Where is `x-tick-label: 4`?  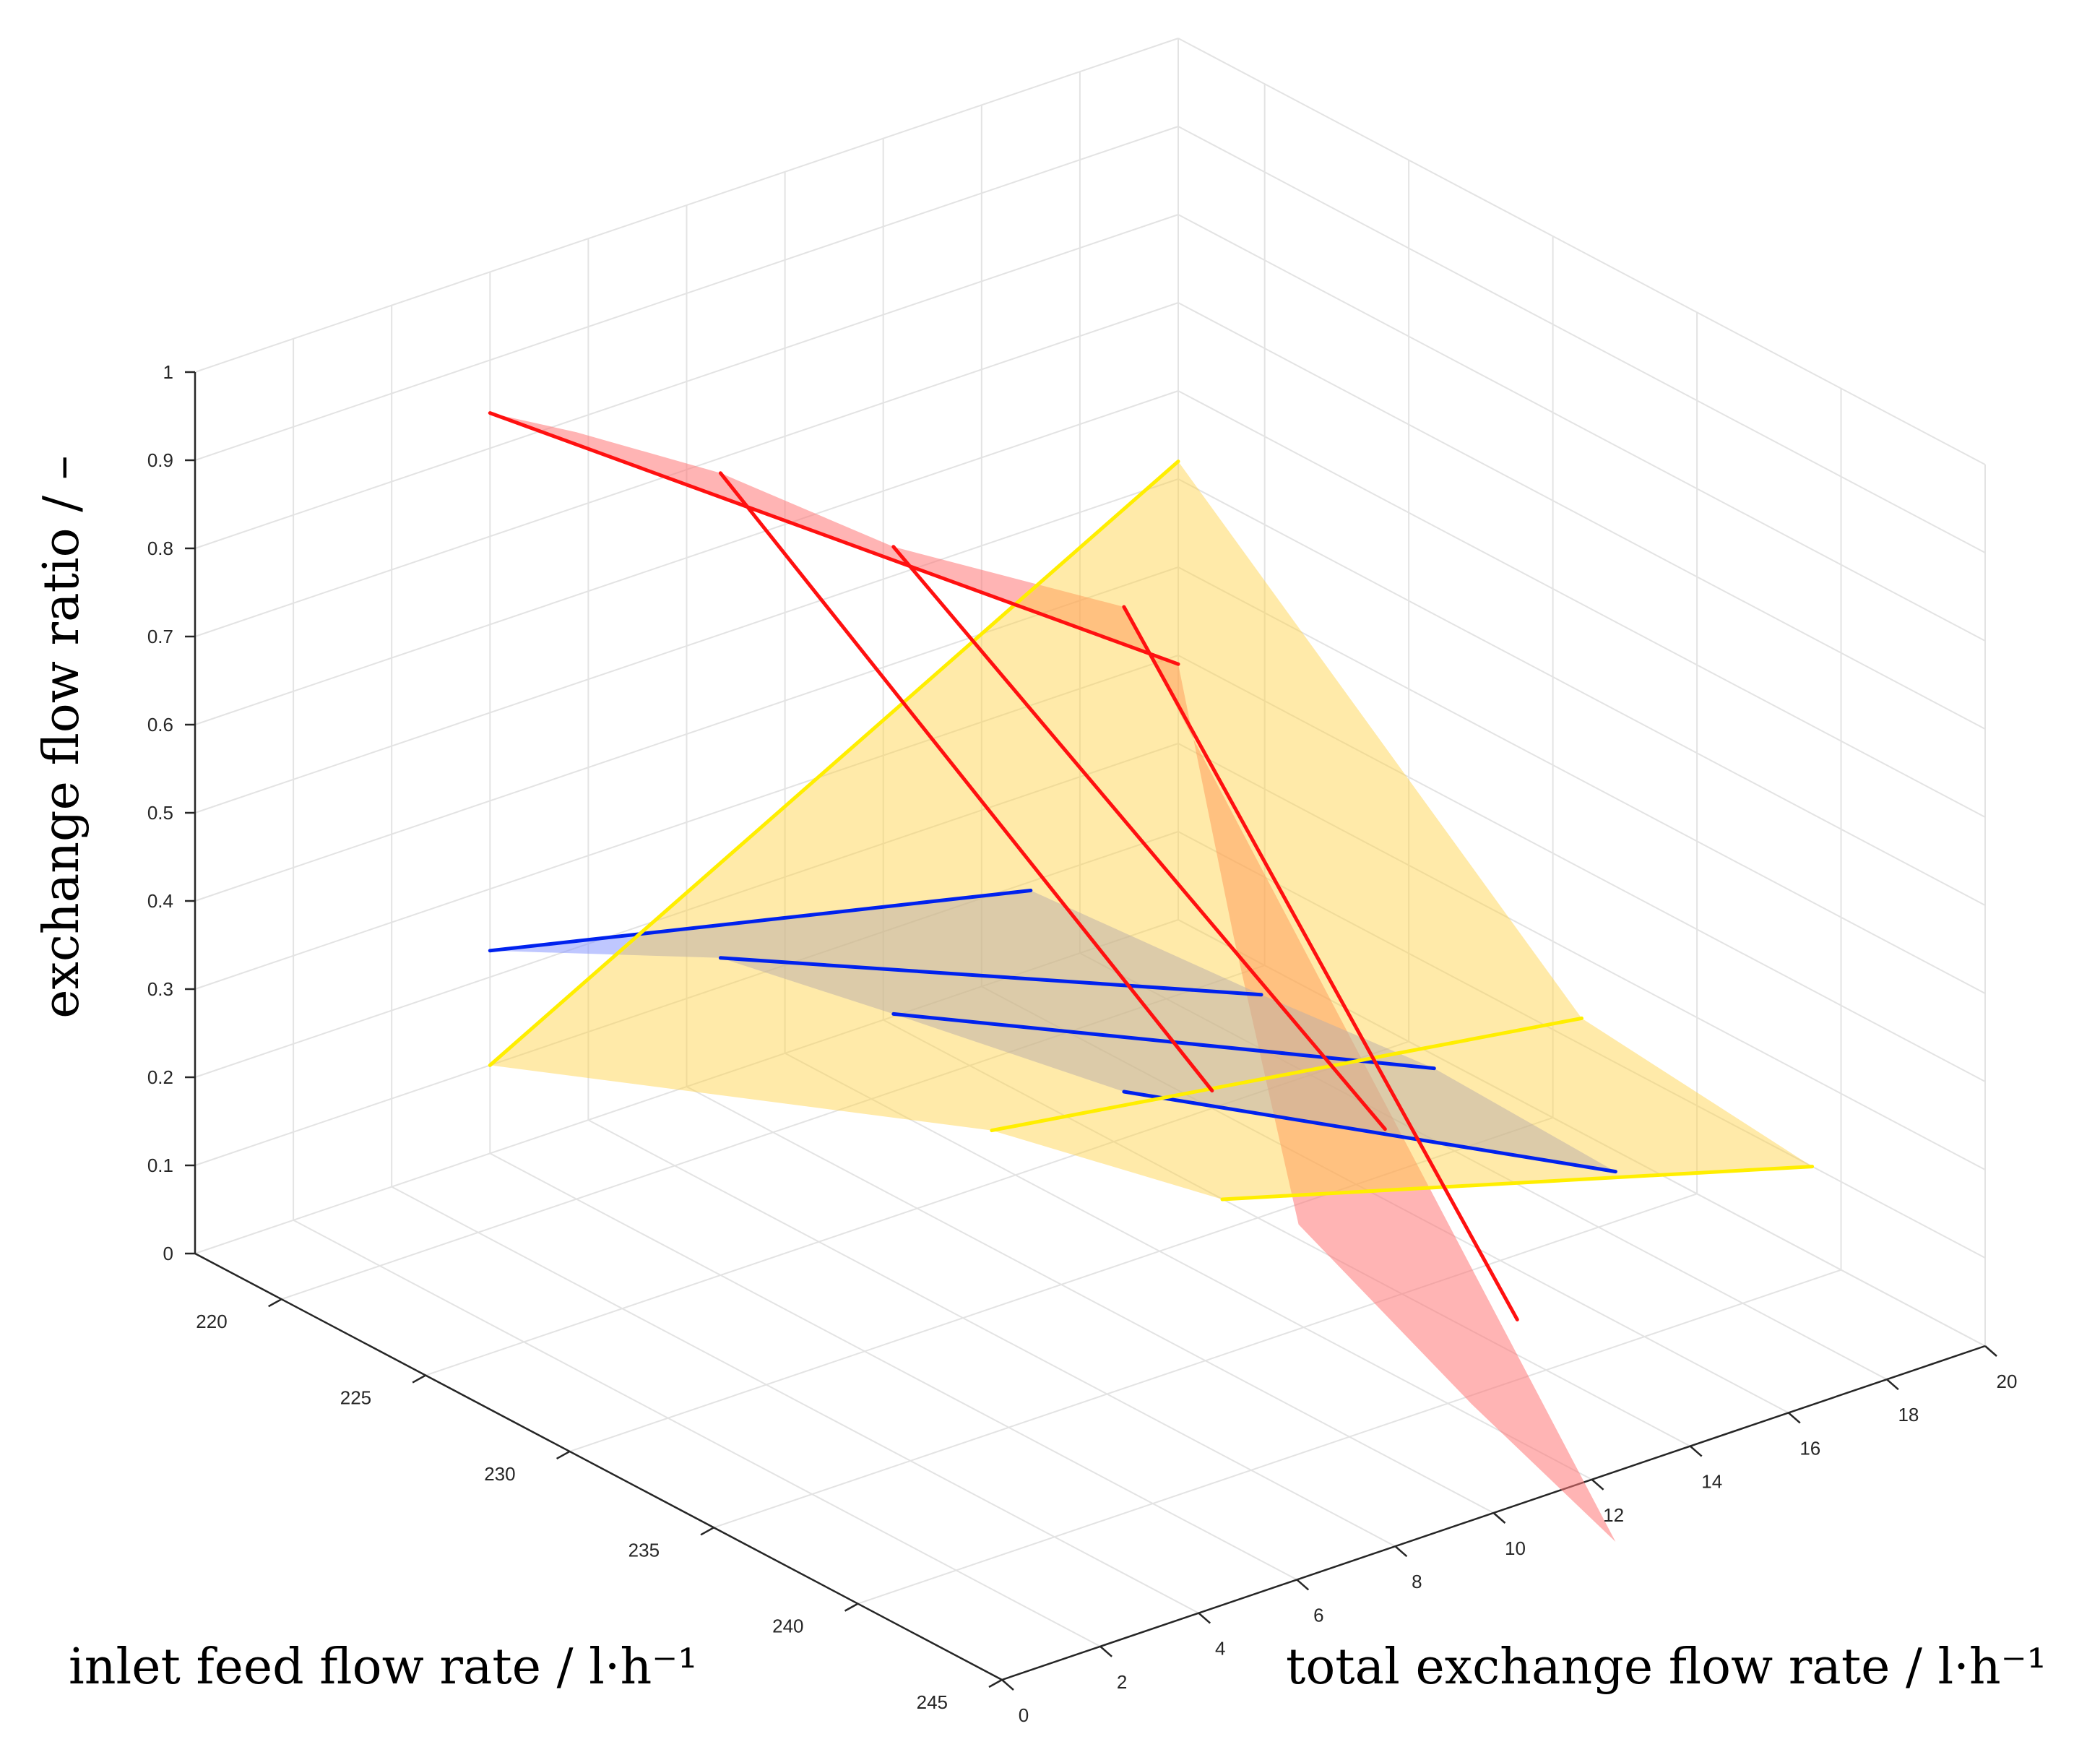 x-tick-label: 4 is located at coordinates (1220, 1649).